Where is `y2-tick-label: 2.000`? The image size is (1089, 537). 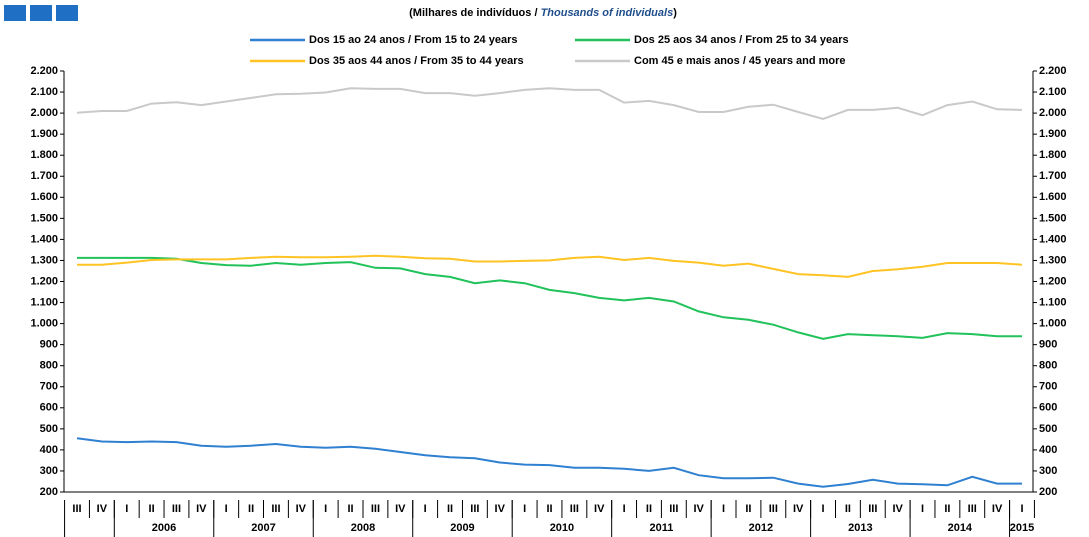
y2-tick-label: 2.000 is located at coordinates (1053, 113).